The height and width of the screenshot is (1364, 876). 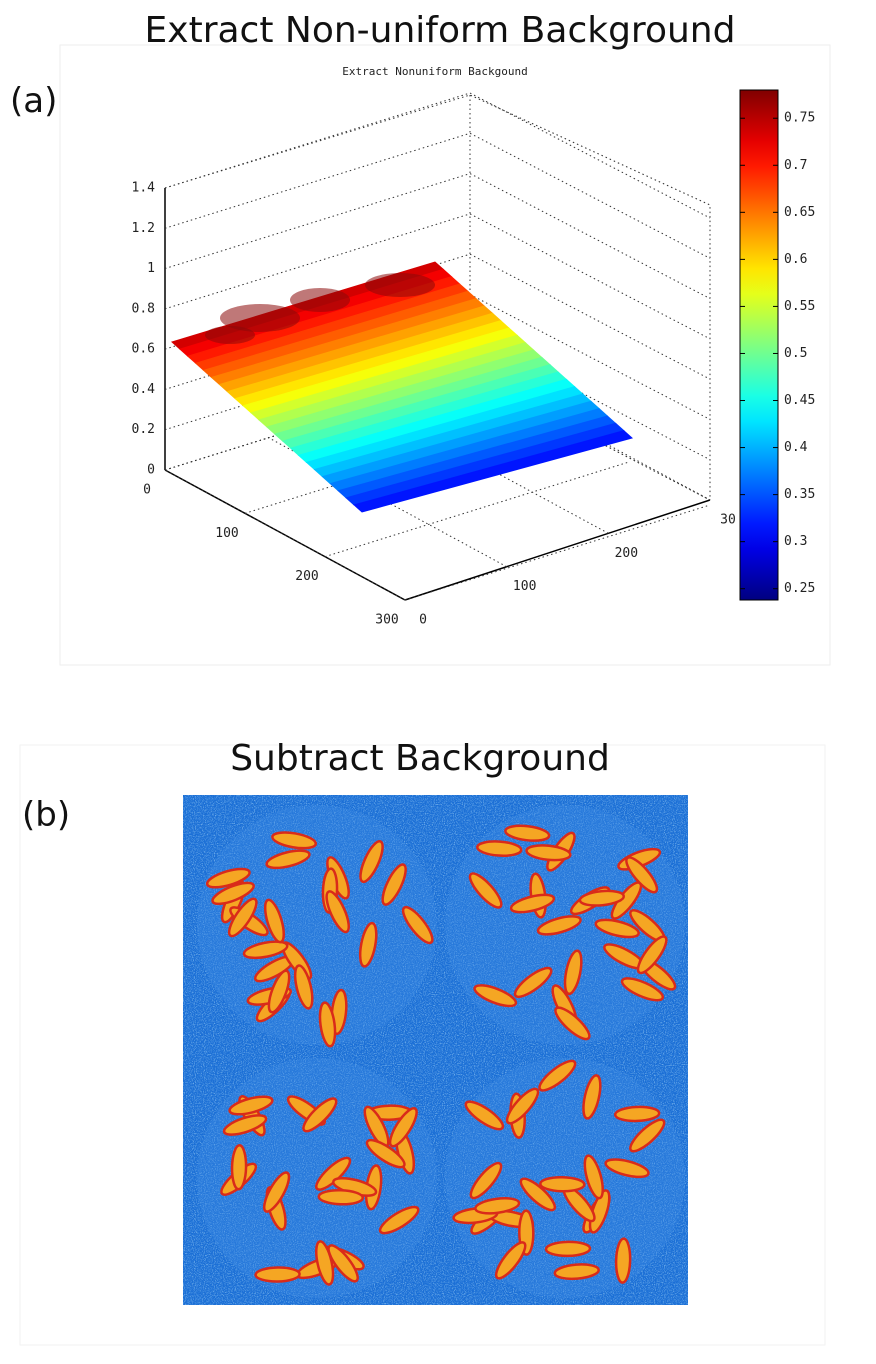 I want to click on x-tick-label: 200, so click(x=306, y=576).